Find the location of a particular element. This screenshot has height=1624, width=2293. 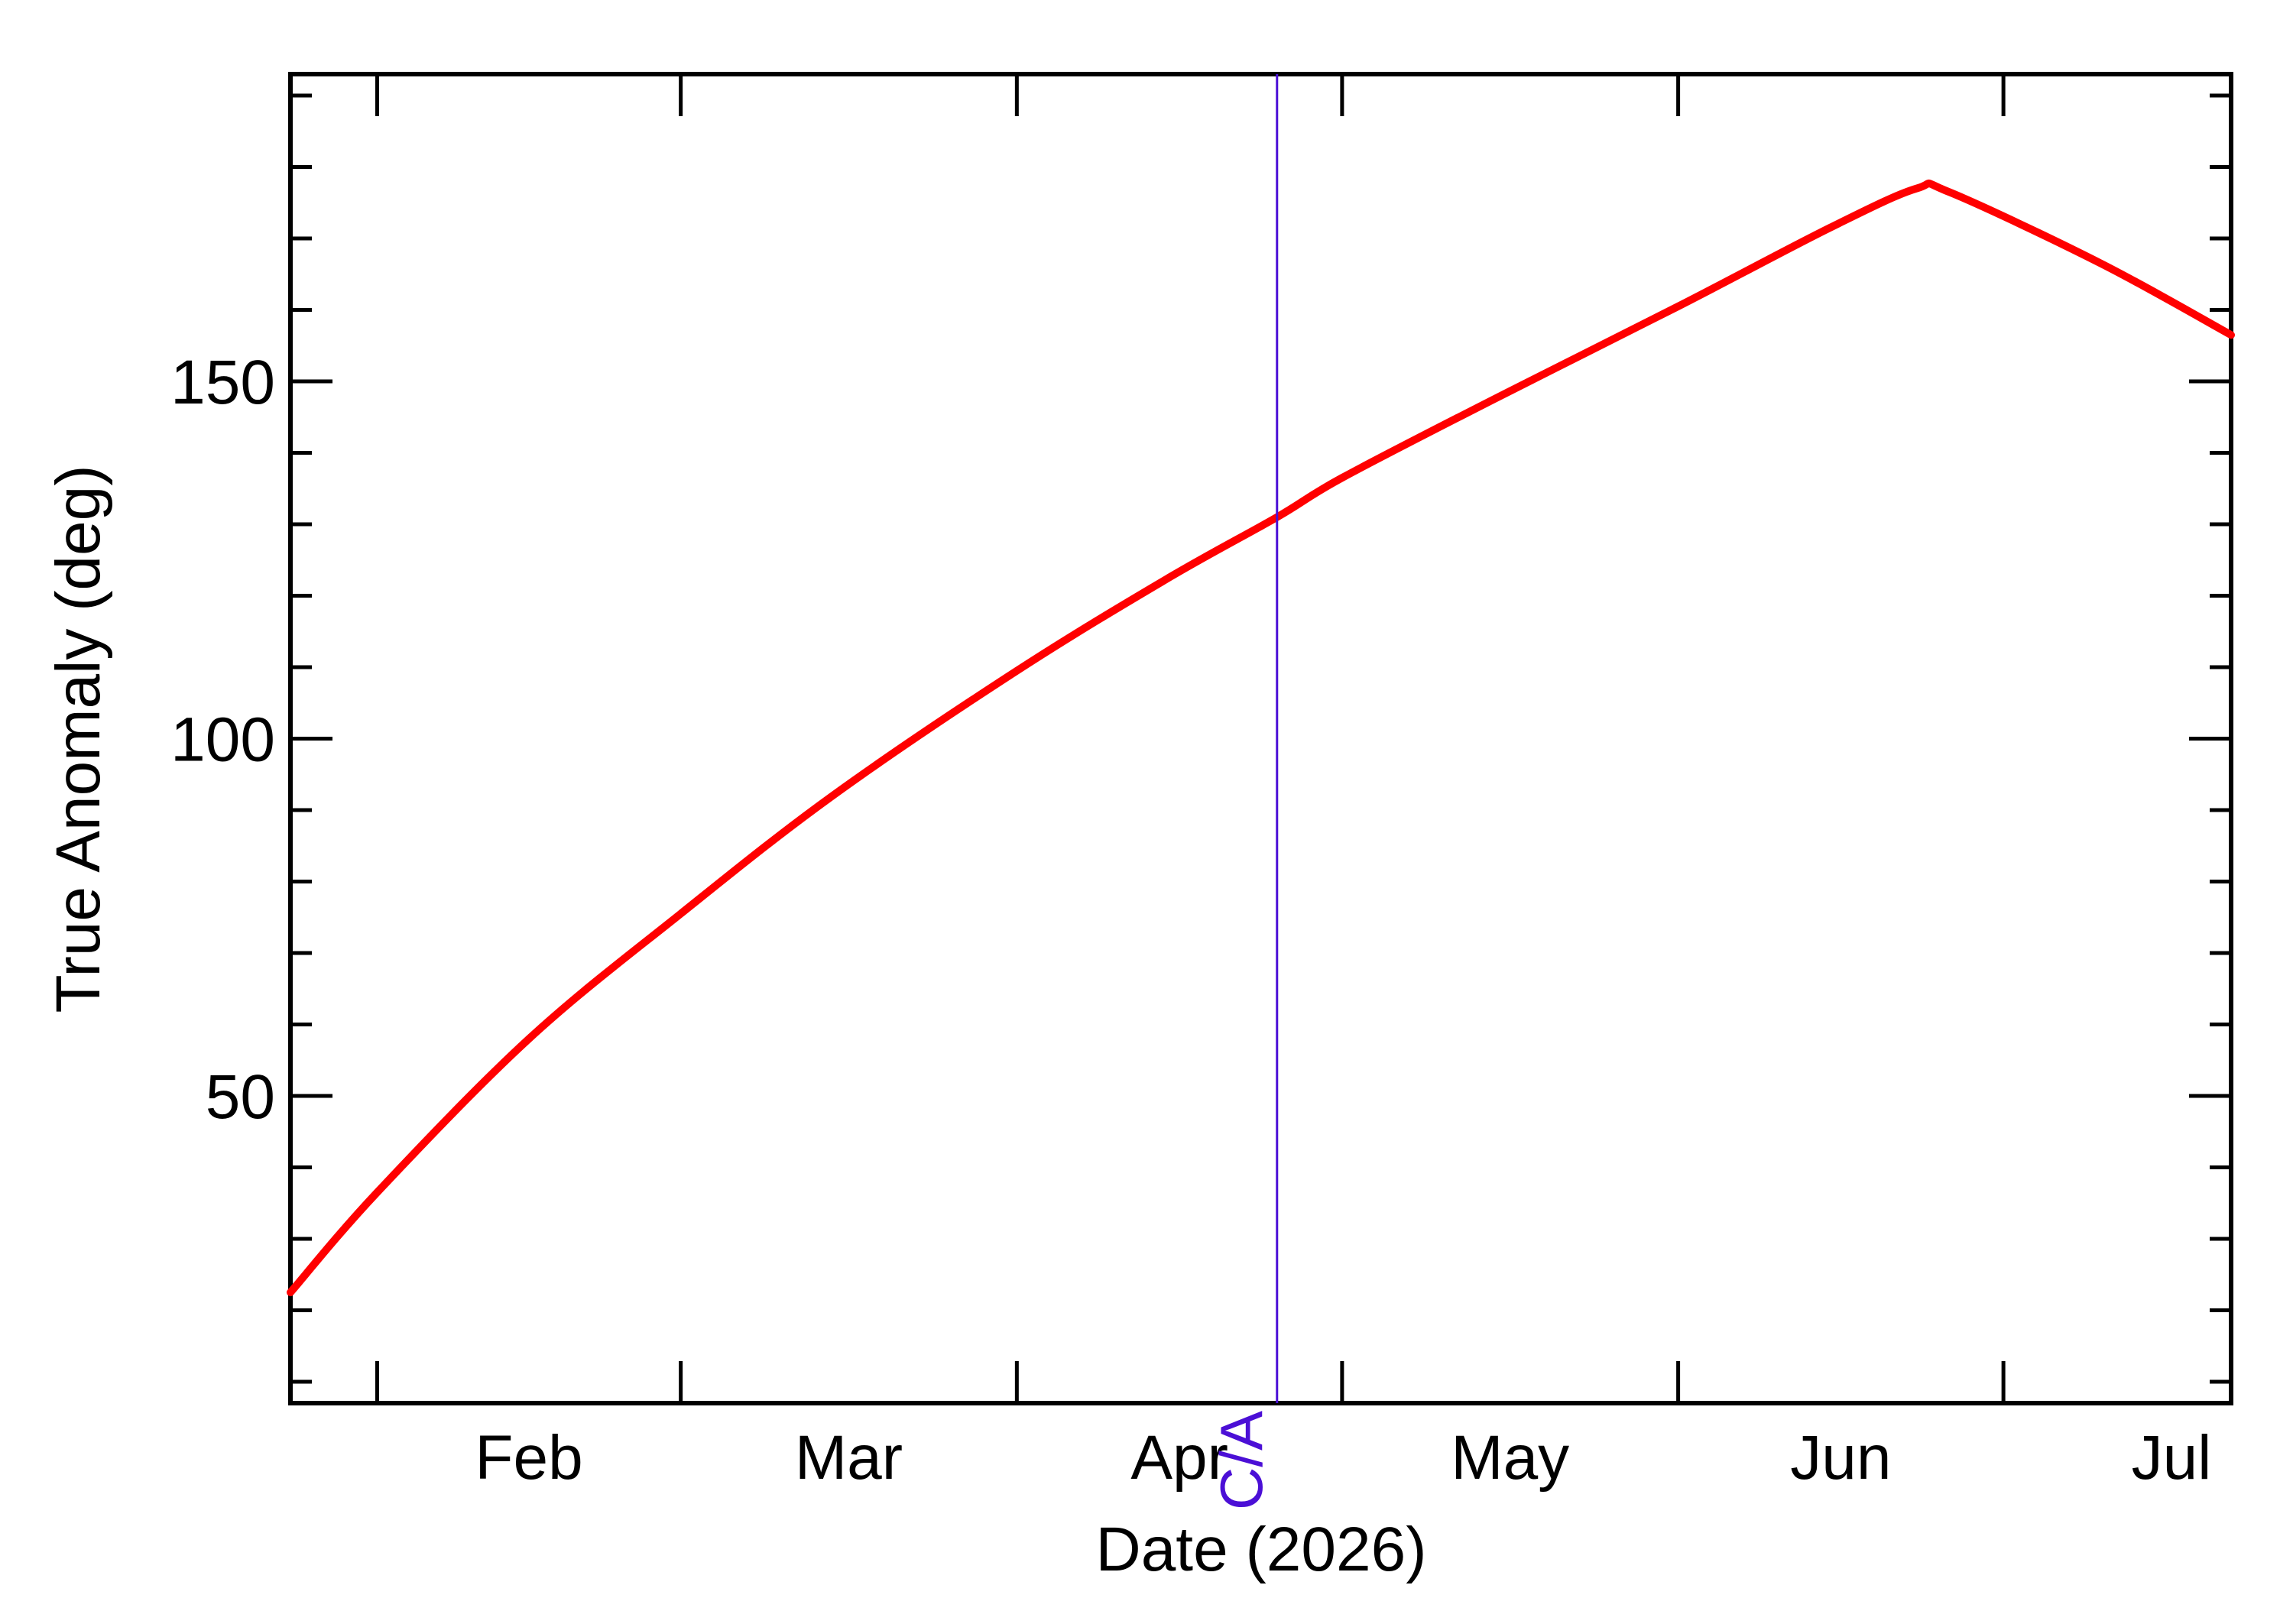

x-month-label: Mar is located at coordinates (849, 1458).